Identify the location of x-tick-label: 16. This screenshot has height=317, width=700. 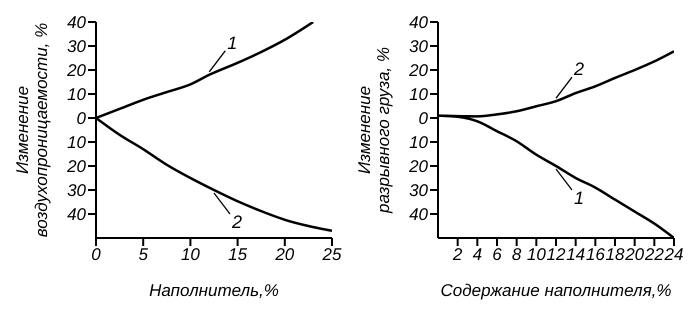
(596, 254).